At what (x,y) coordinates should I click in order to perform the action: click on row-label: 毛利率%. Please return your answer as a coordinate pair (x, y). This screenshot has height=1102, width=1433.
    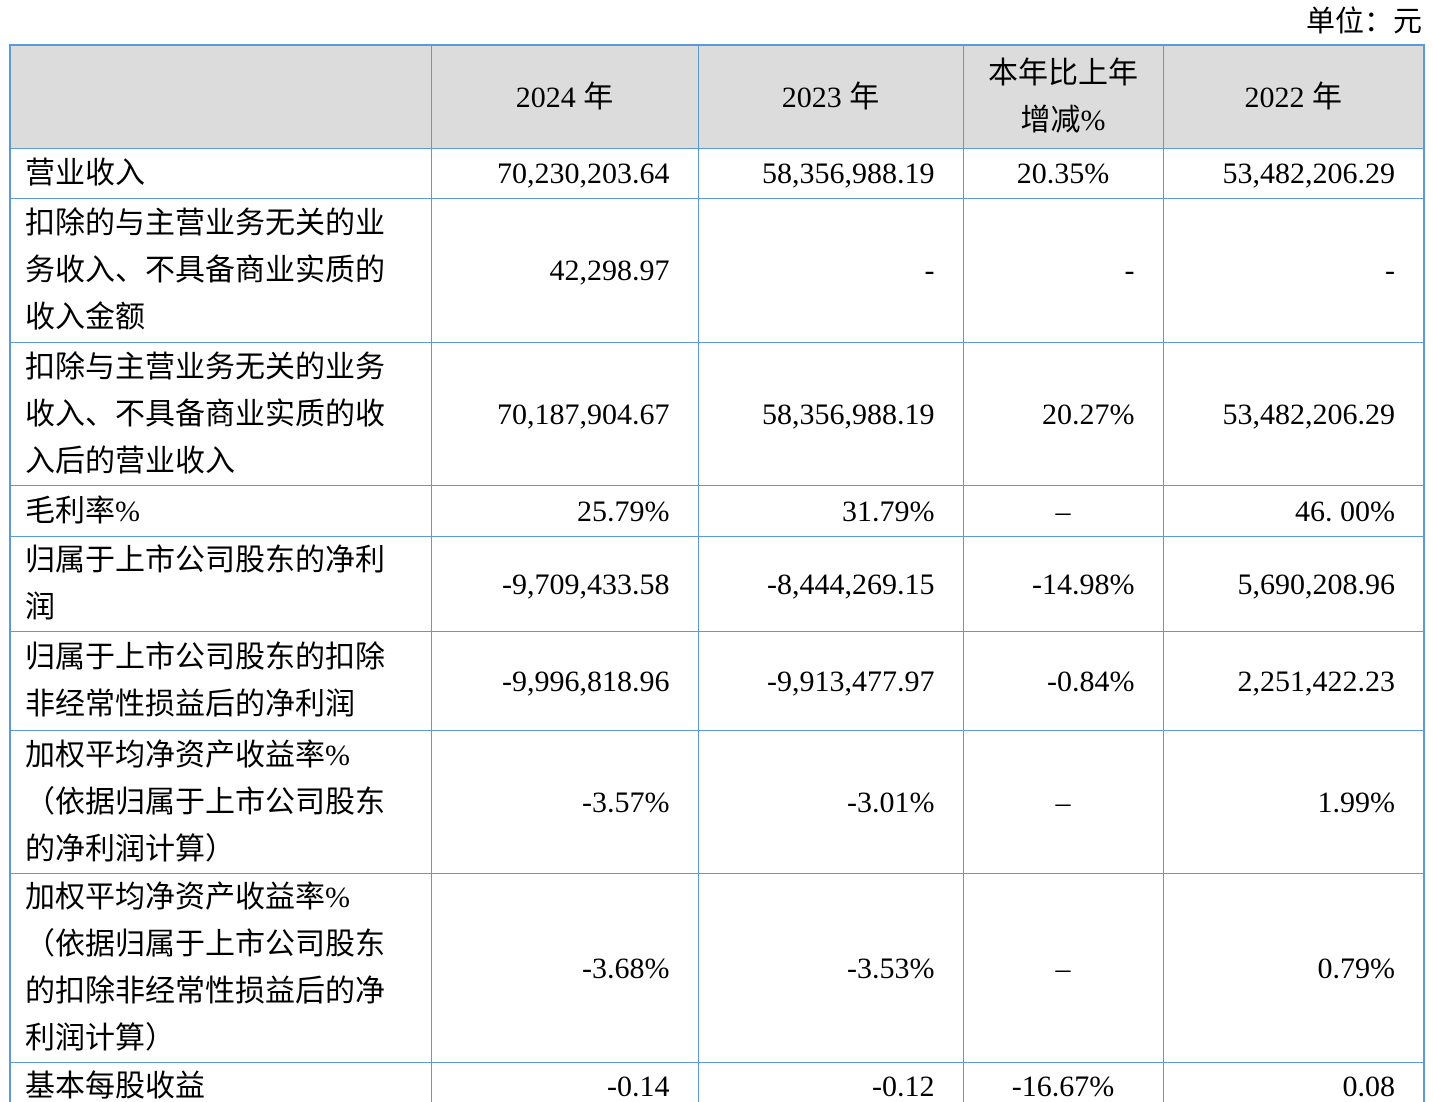
    Looking at the image, I should click on (220, 511).